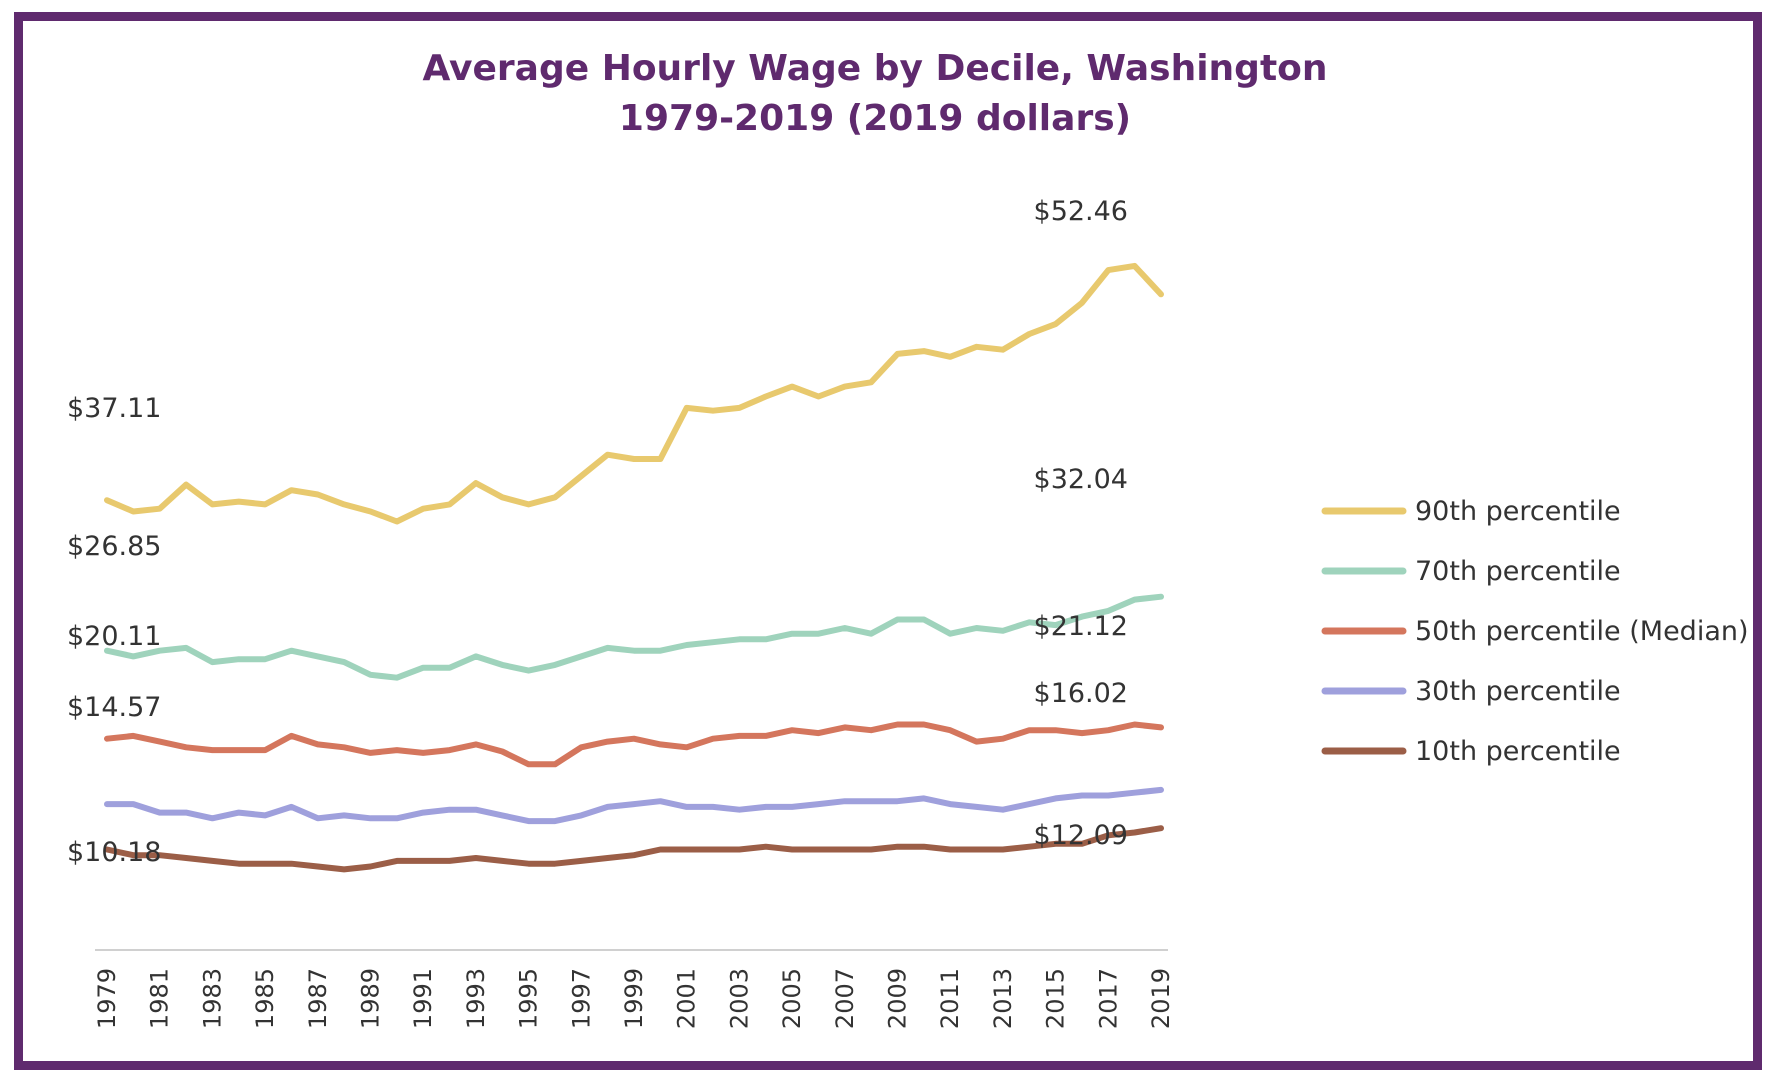 The image size is (1773, 1078). I want to click on legend-label: 70th percentile, so click(1518, 571).